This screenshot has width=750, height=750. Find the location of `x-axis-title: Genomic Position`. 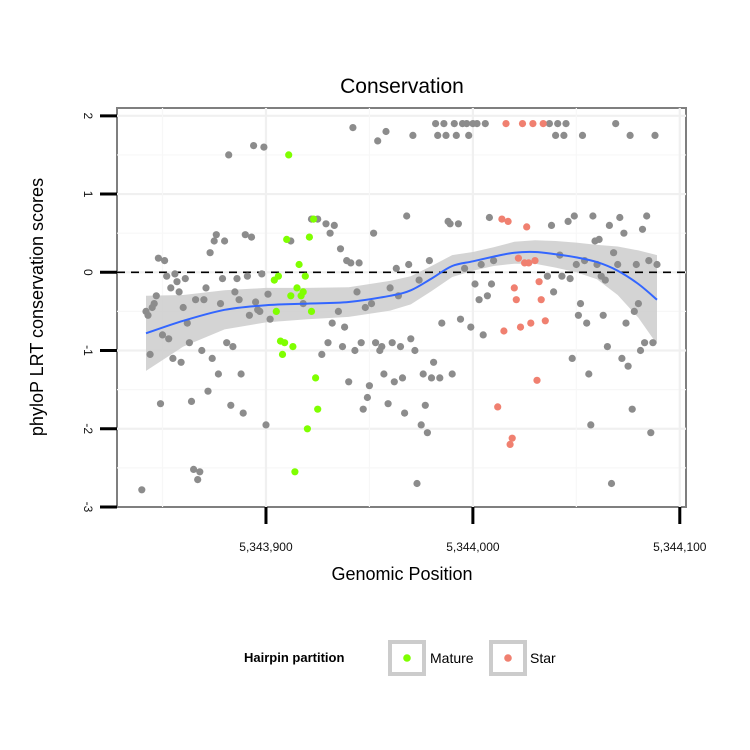

x-axis-title: Genomic Position is located at coordinates (401, 574).